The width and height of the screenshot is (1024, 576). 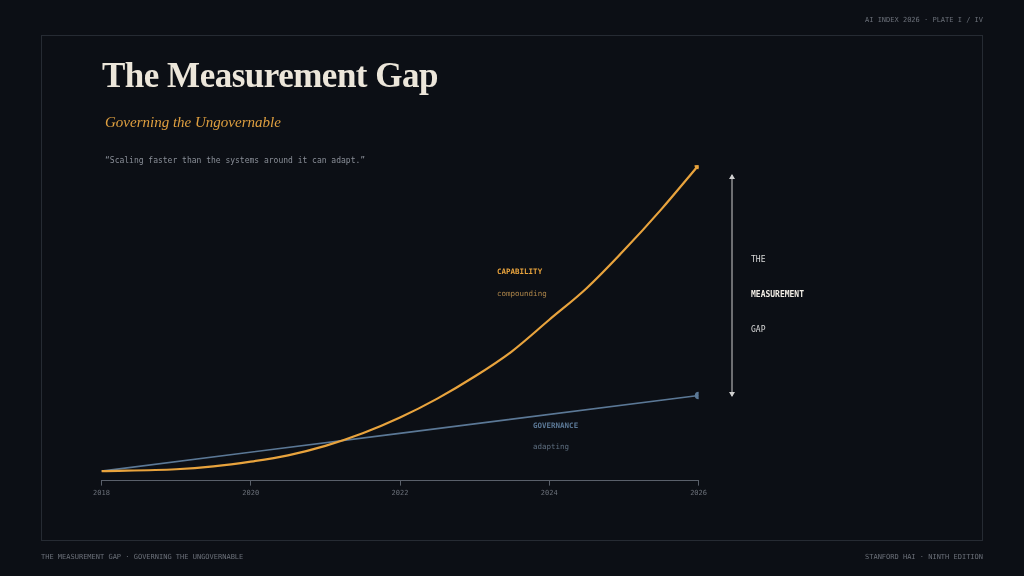 I want to click on text: THE MEASUREMENT GAP, so click(x=777, y=294).